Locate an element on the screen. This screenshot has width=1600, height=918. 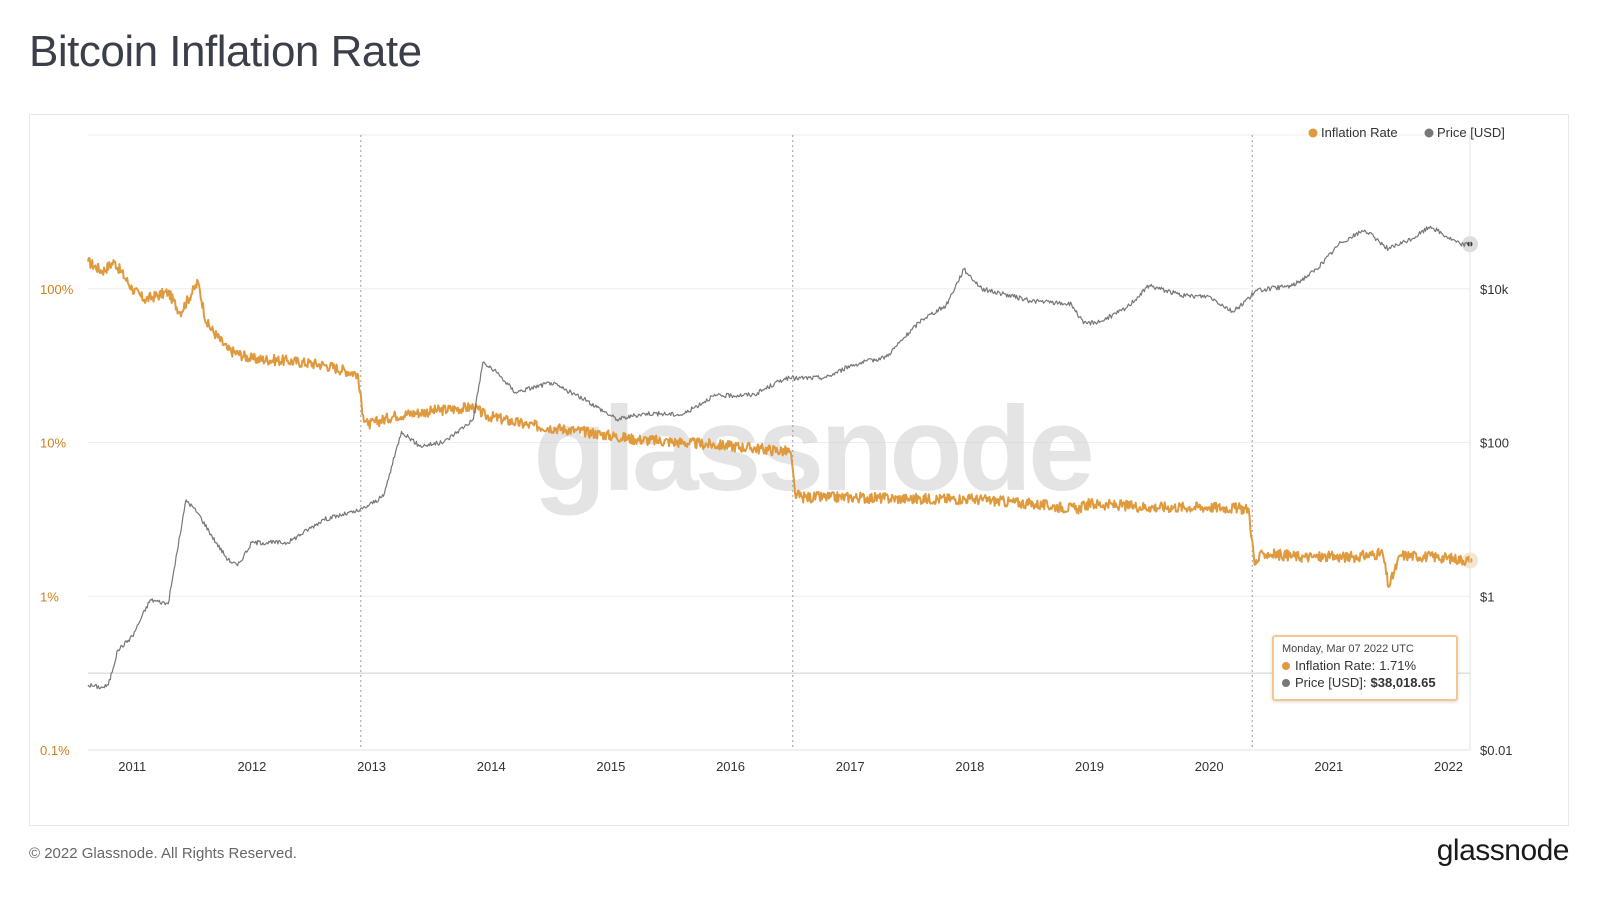
tooltip-inflation-row: Inflation Rate: 1.71% is located at coordinates (1365, 665).